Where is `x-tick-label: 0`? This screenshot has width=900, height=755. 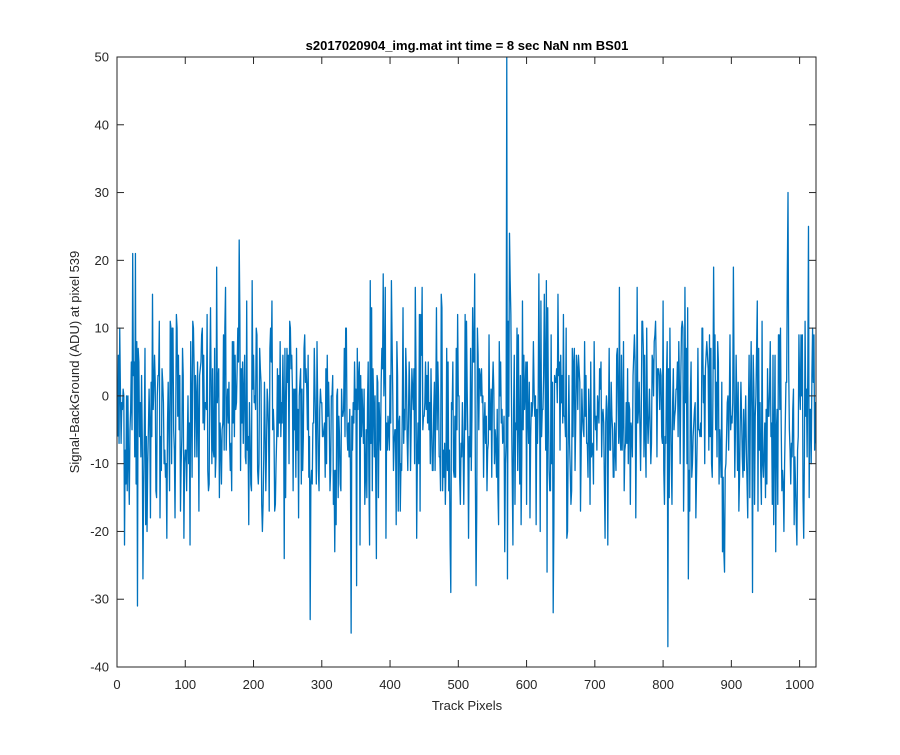 x-tick-label: 0 is located at coordinates (116, 684).